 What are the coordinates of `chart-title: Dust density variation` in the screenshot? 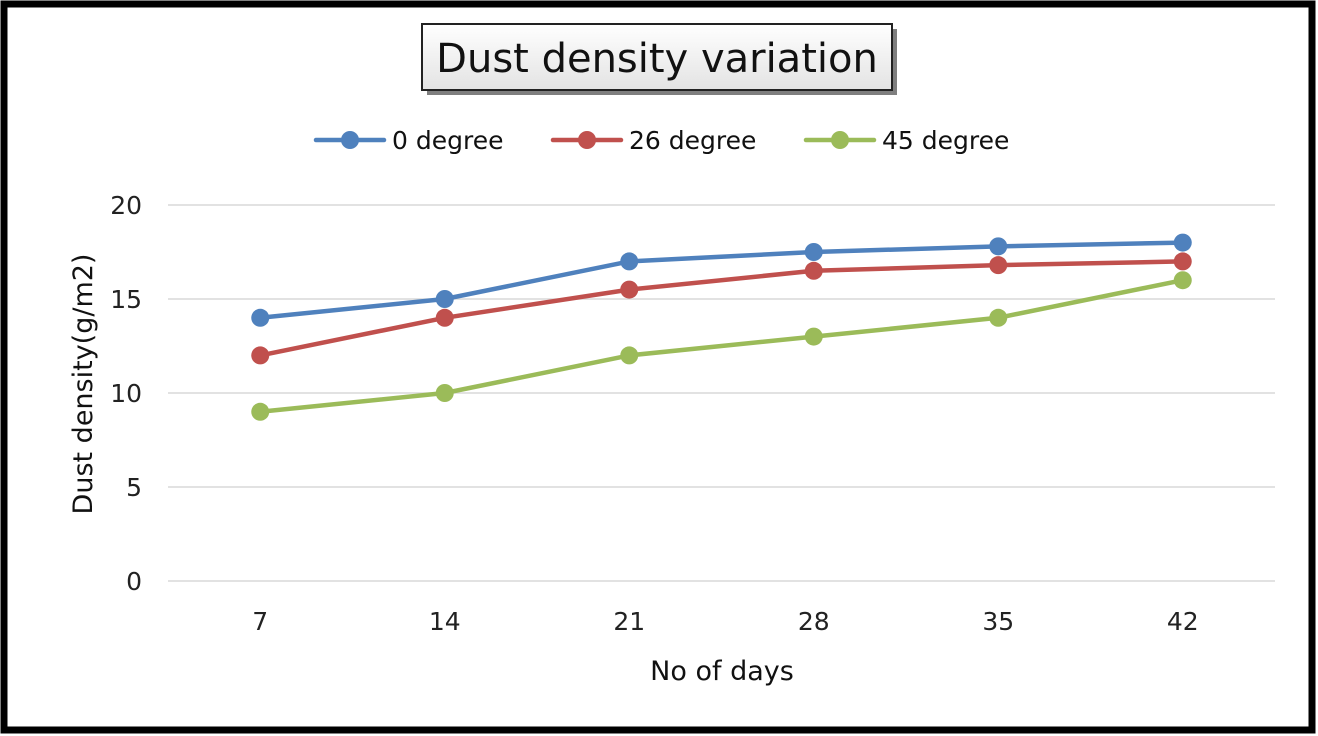 It's located at (657, 59).